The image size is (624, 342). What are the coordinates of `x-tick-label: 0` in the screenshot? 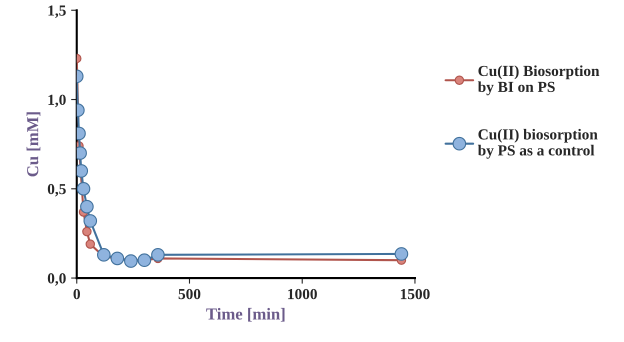 It's located at (77, 294).